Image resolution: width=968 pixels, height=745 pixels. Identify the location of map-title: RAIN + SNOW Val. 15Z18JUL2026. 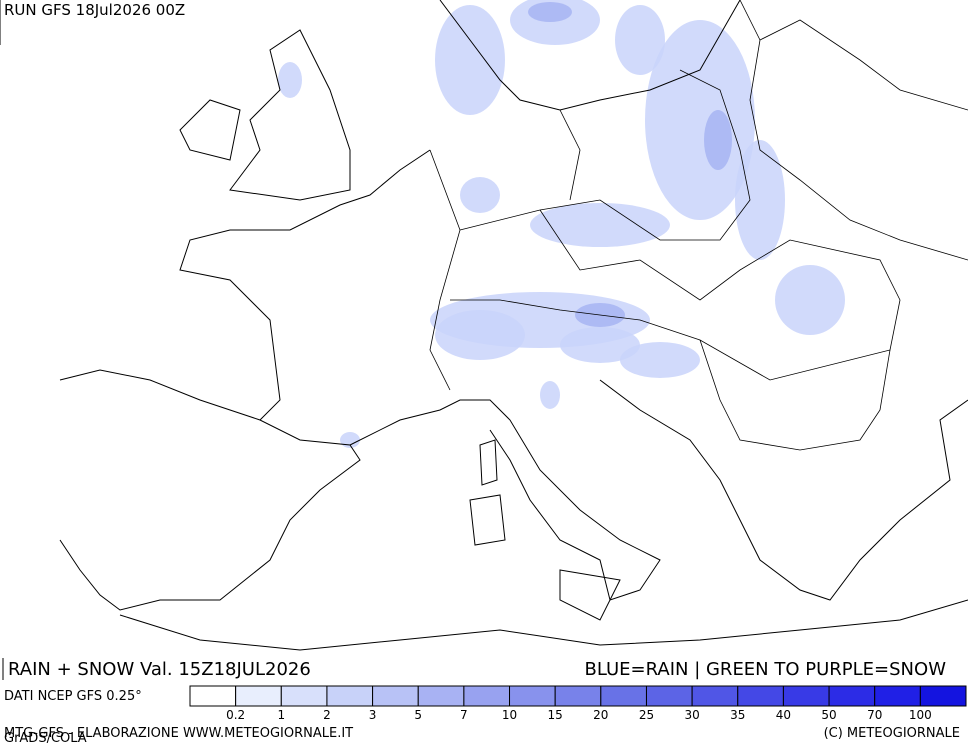
(159, 669).